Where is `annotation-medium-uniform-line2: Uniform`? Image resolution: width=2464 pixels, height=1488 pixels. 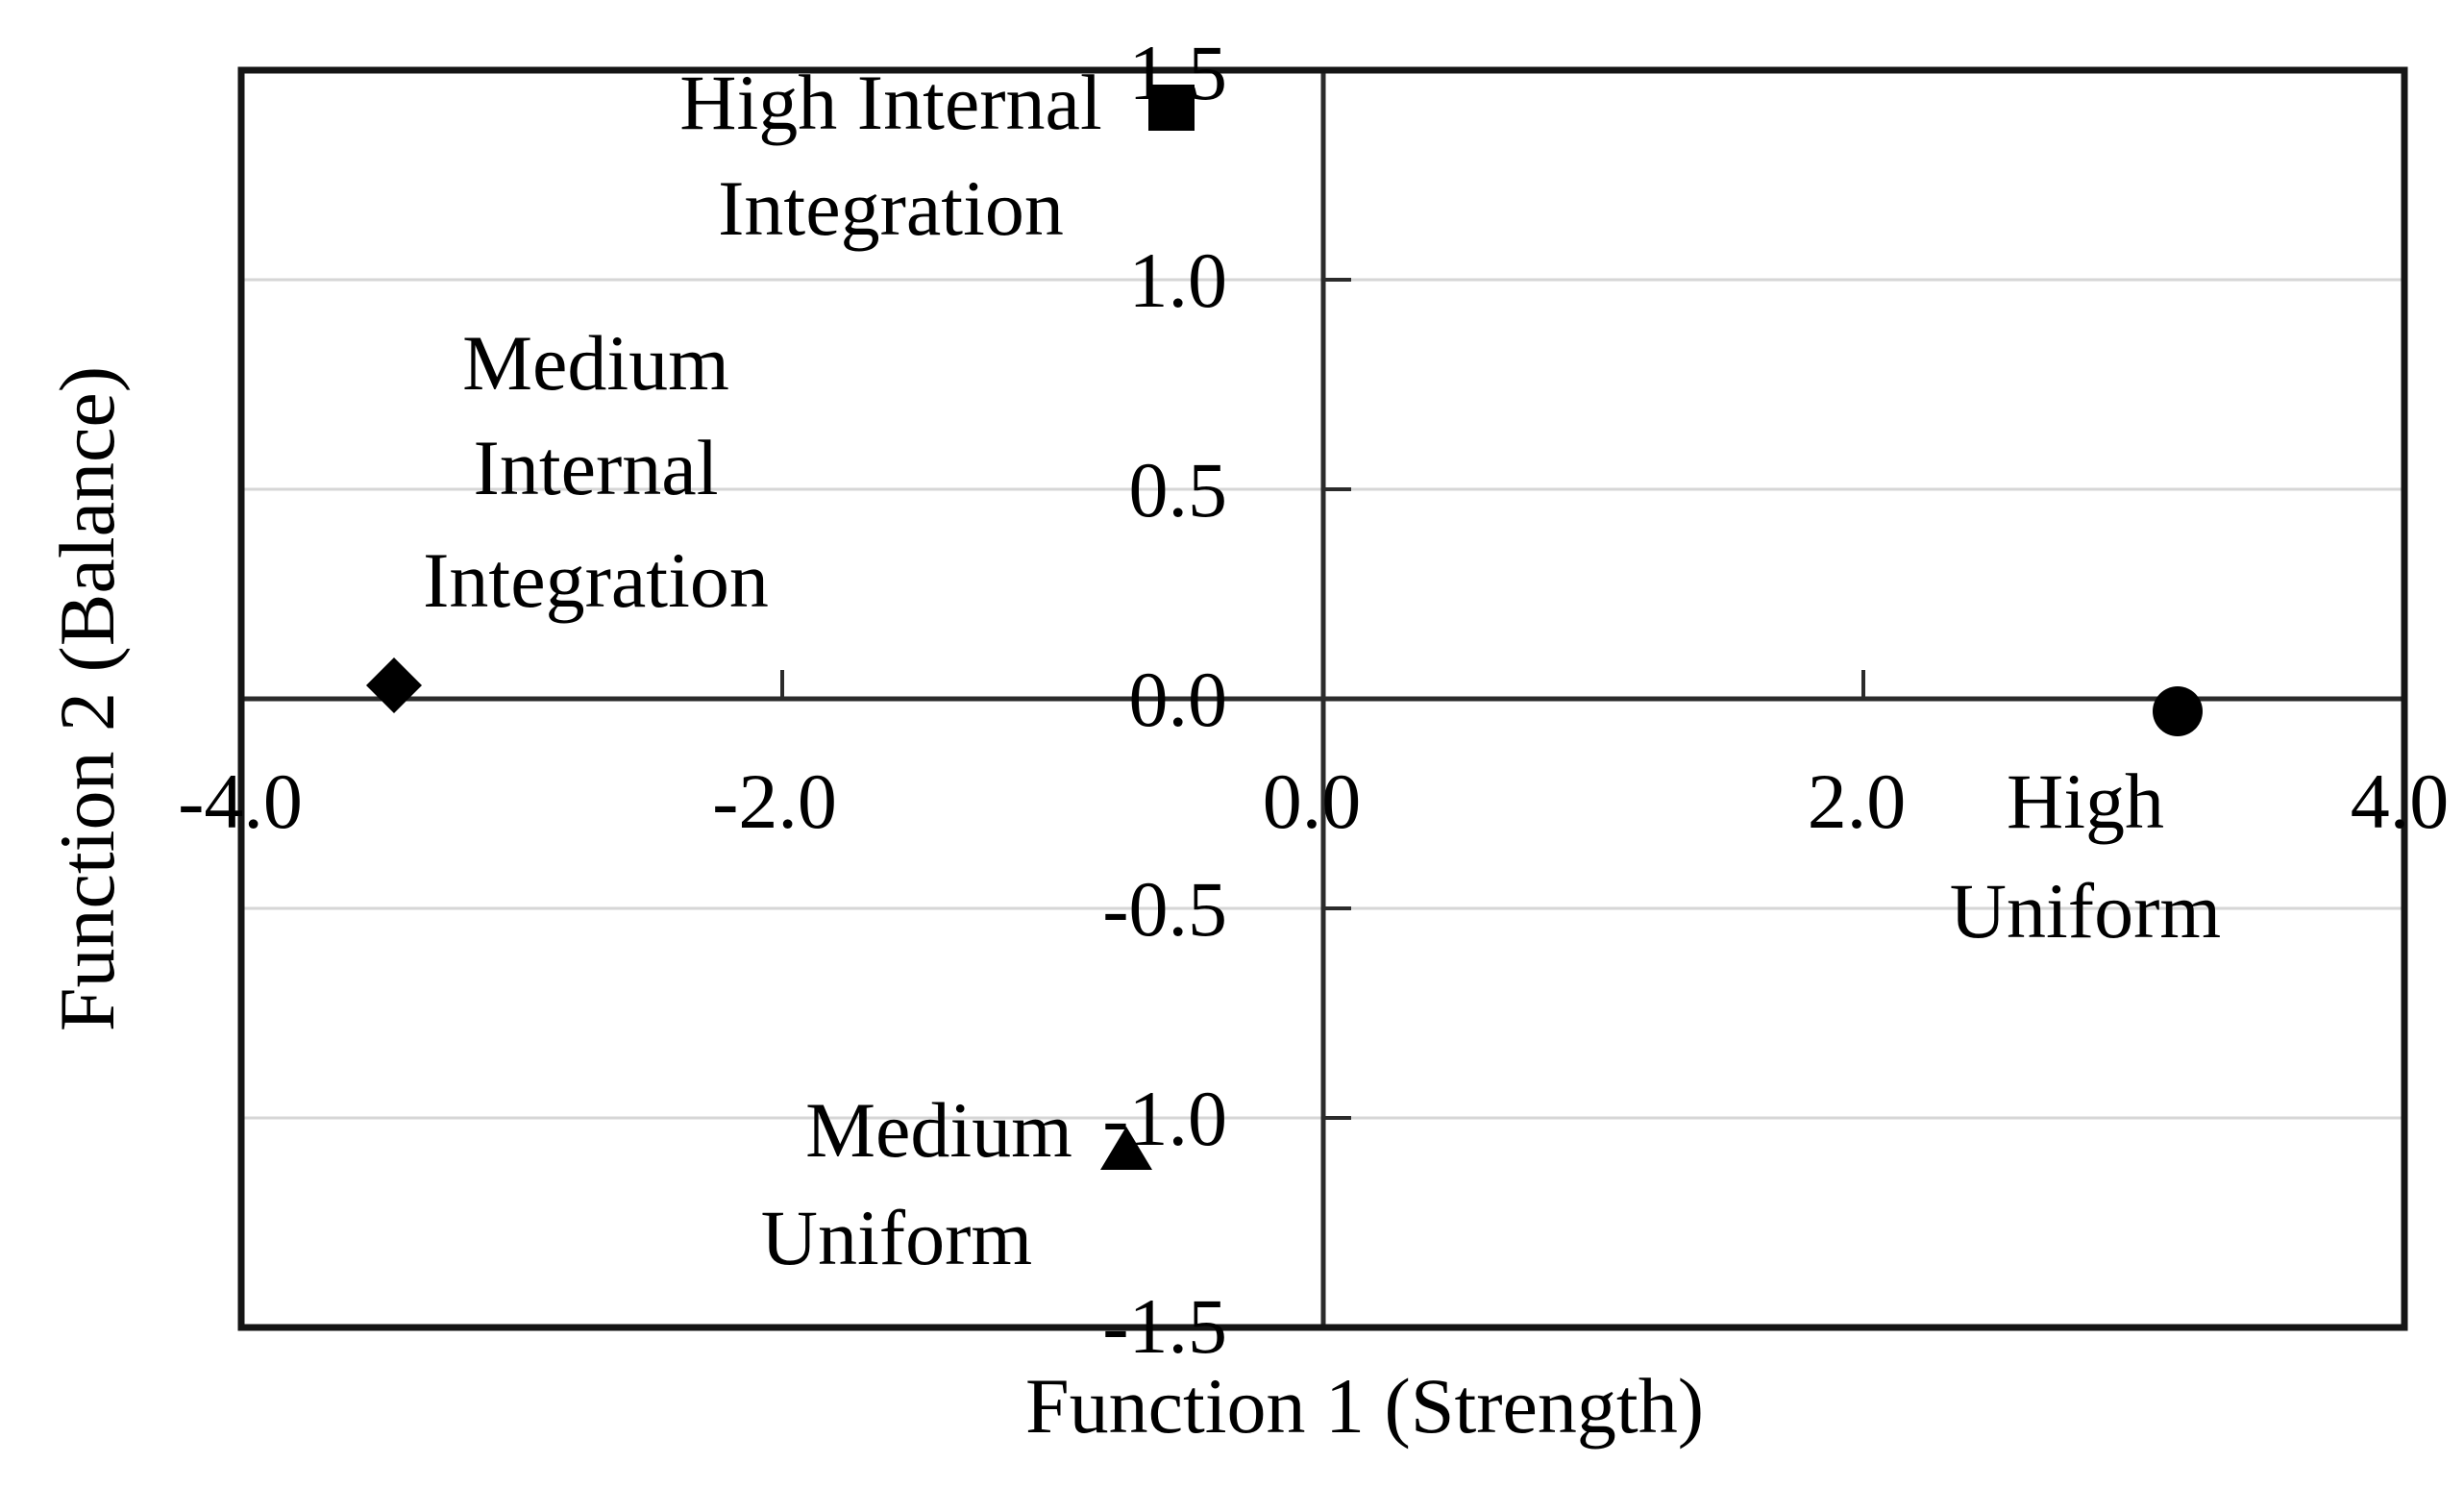
annotation-medium-uniform-line2: Uniform is located at coordinates (896, 1237).